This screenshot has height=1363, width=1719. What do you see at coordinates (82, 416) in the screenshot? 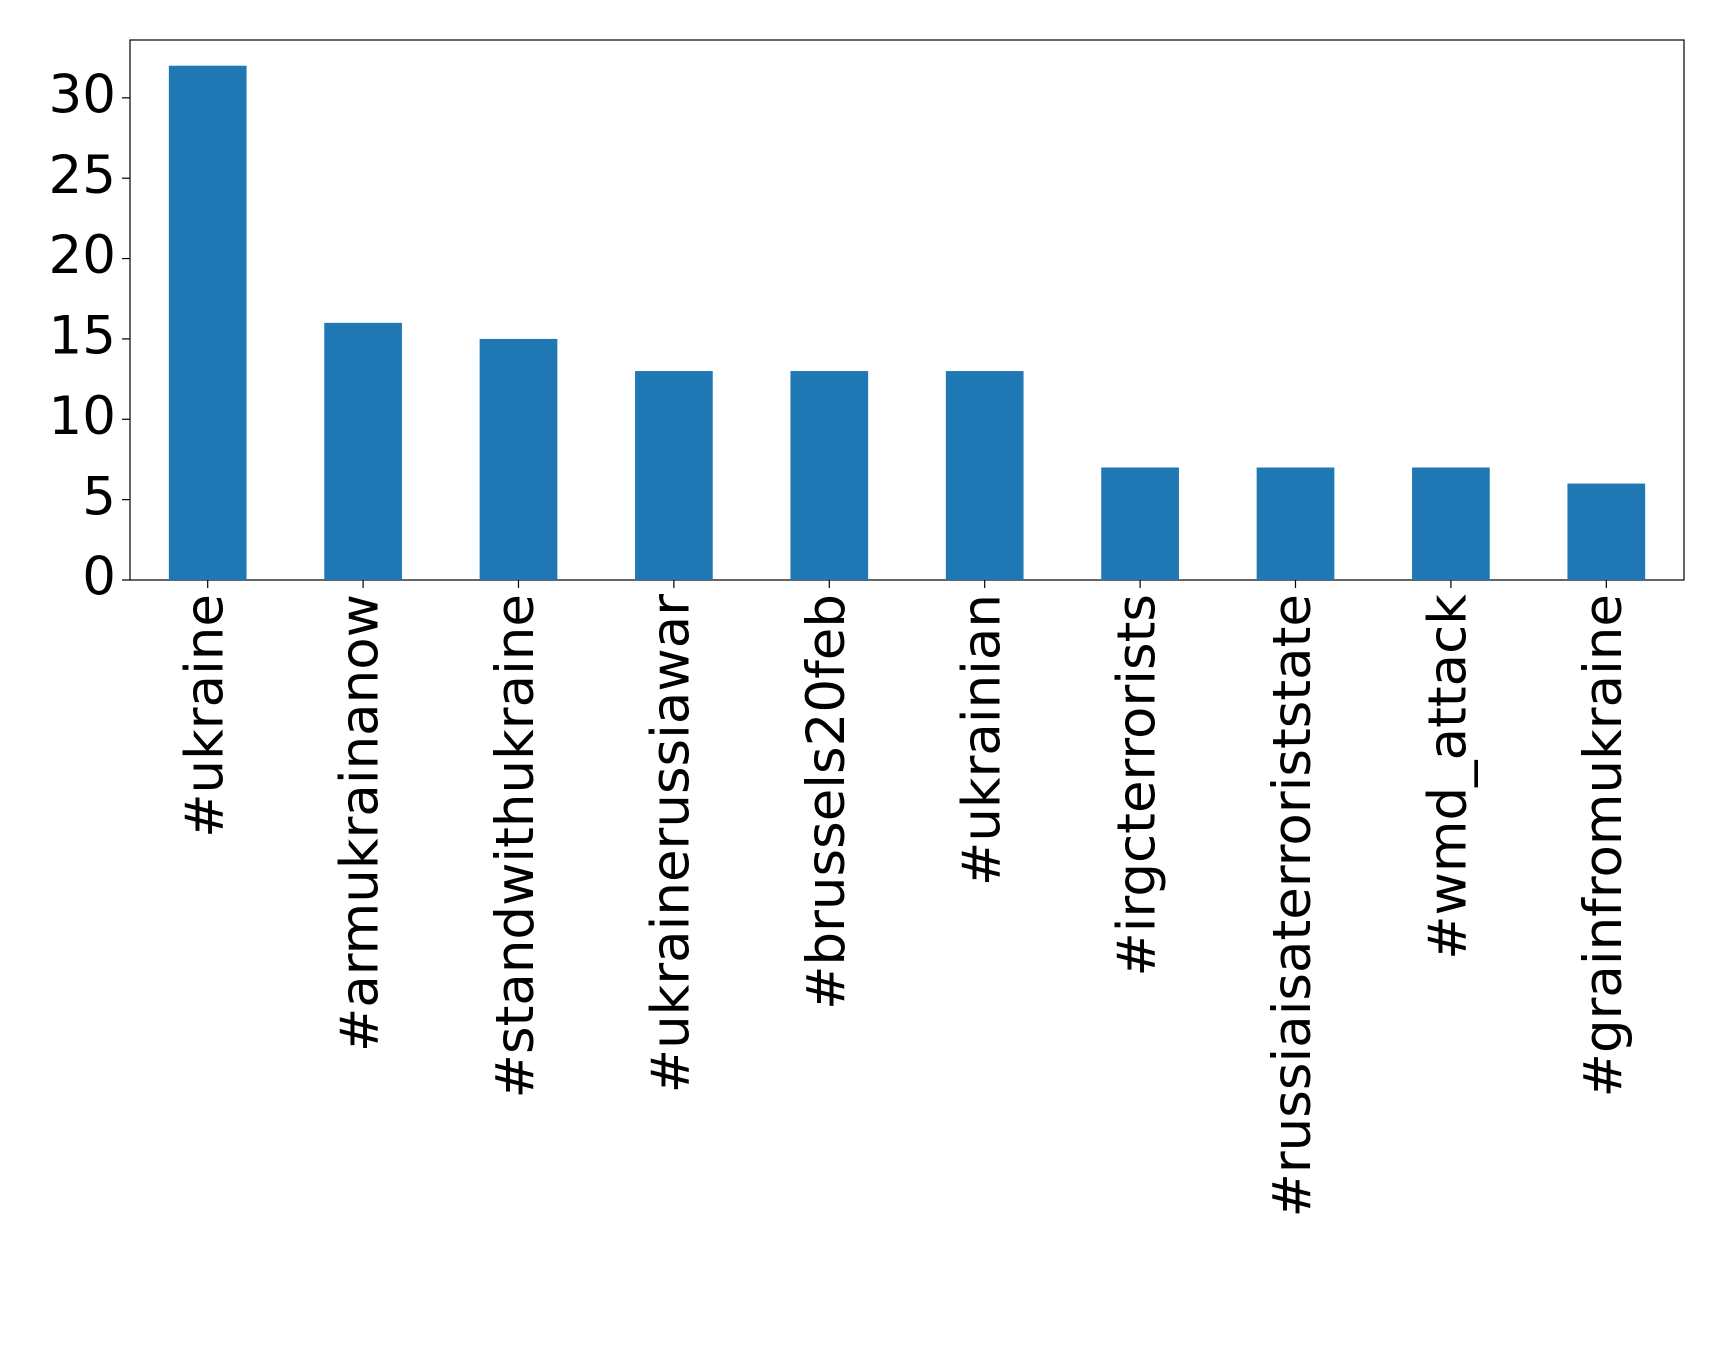
I see `y-tick-label: 10` at bounding box center [82, 416].